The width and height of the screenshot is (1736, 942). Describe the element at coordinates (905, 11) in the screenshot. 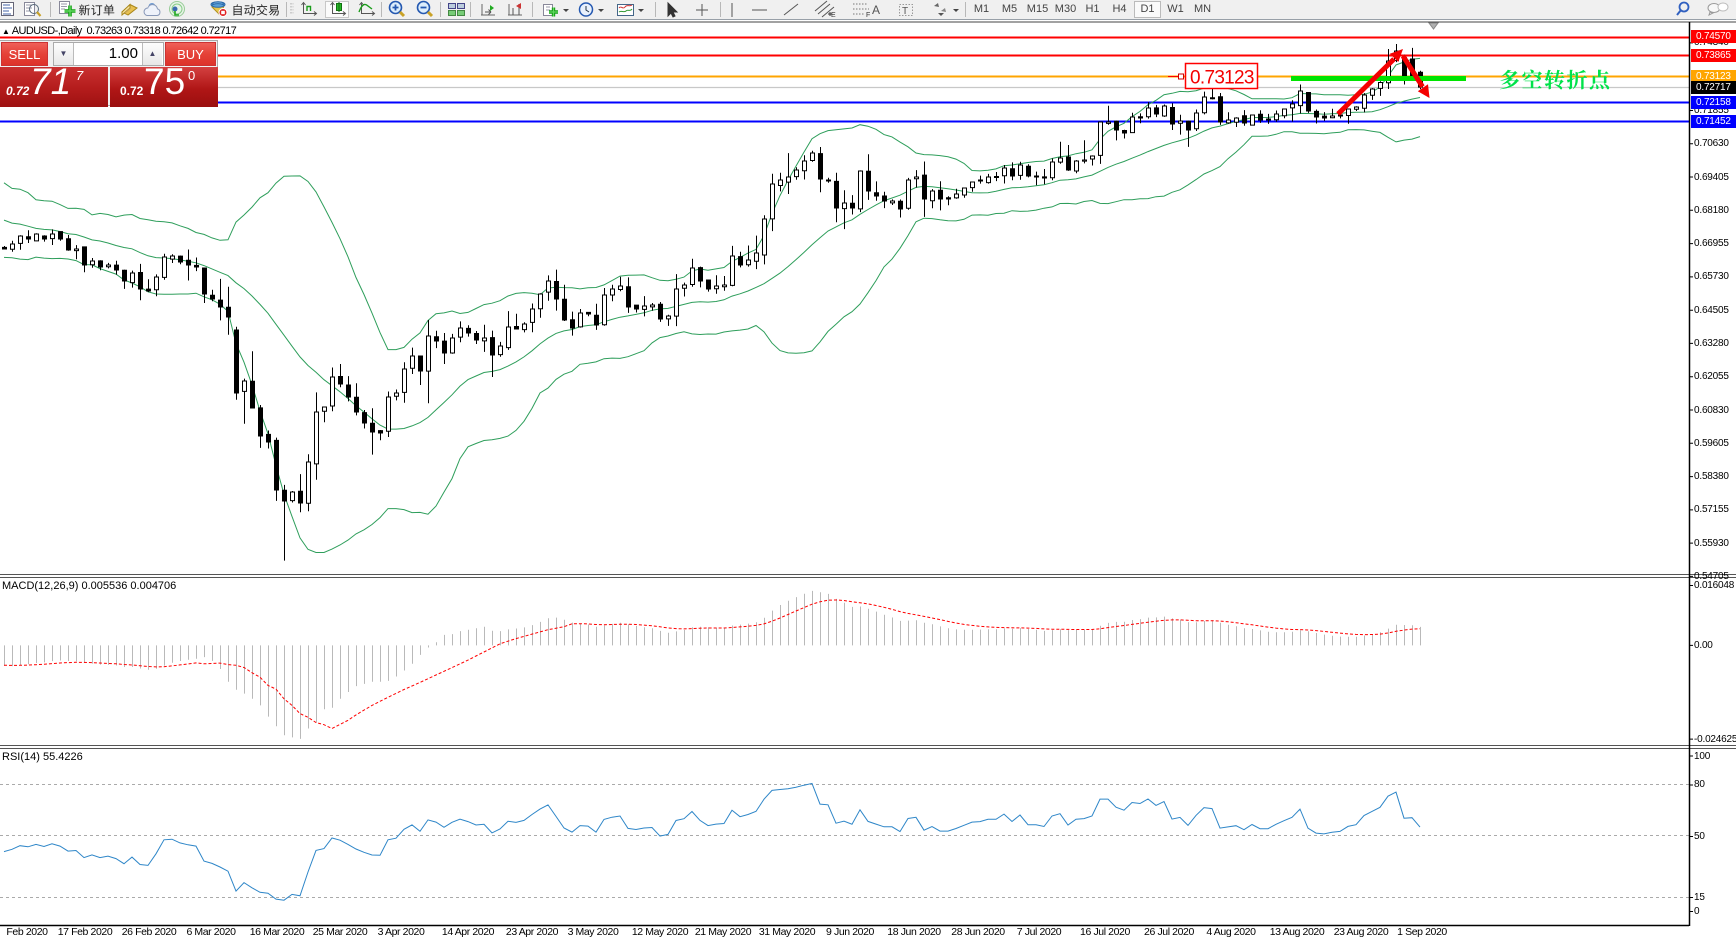

I see `svg-text: T` at that location.